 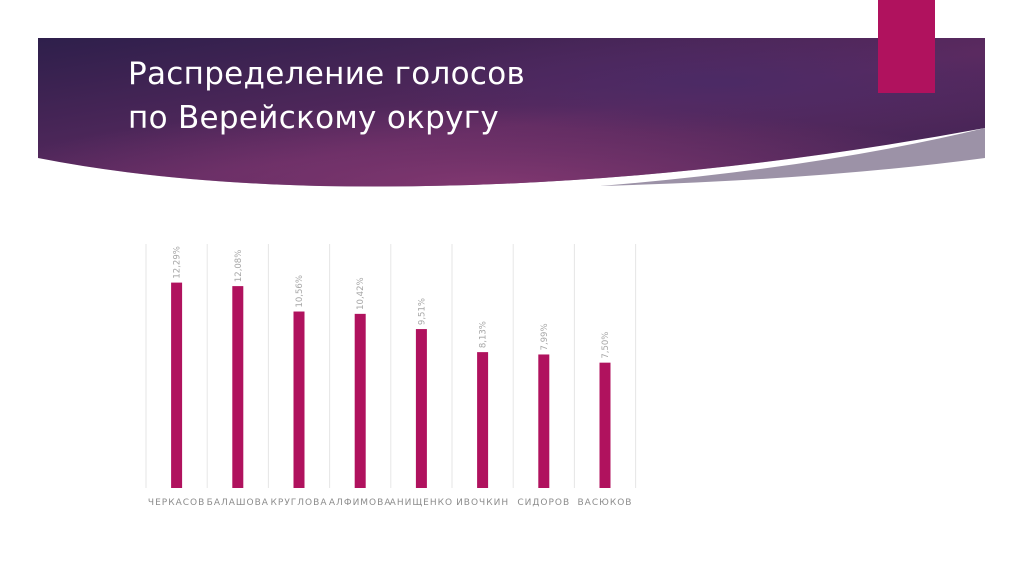 I want to click on category-label-7: СИДОРОВ, so click(x=543, y=503).